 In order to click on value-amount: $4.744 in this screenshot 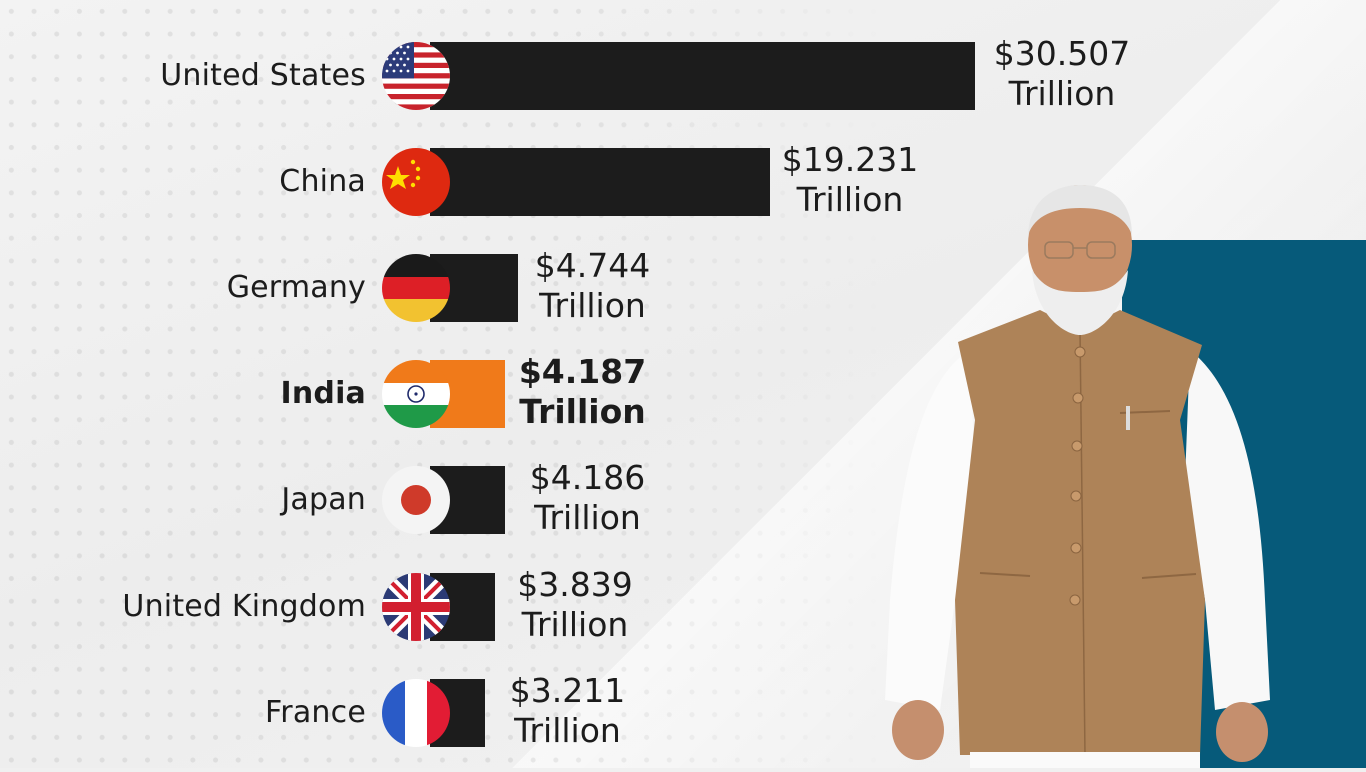, I will do `click(592, 265)`.